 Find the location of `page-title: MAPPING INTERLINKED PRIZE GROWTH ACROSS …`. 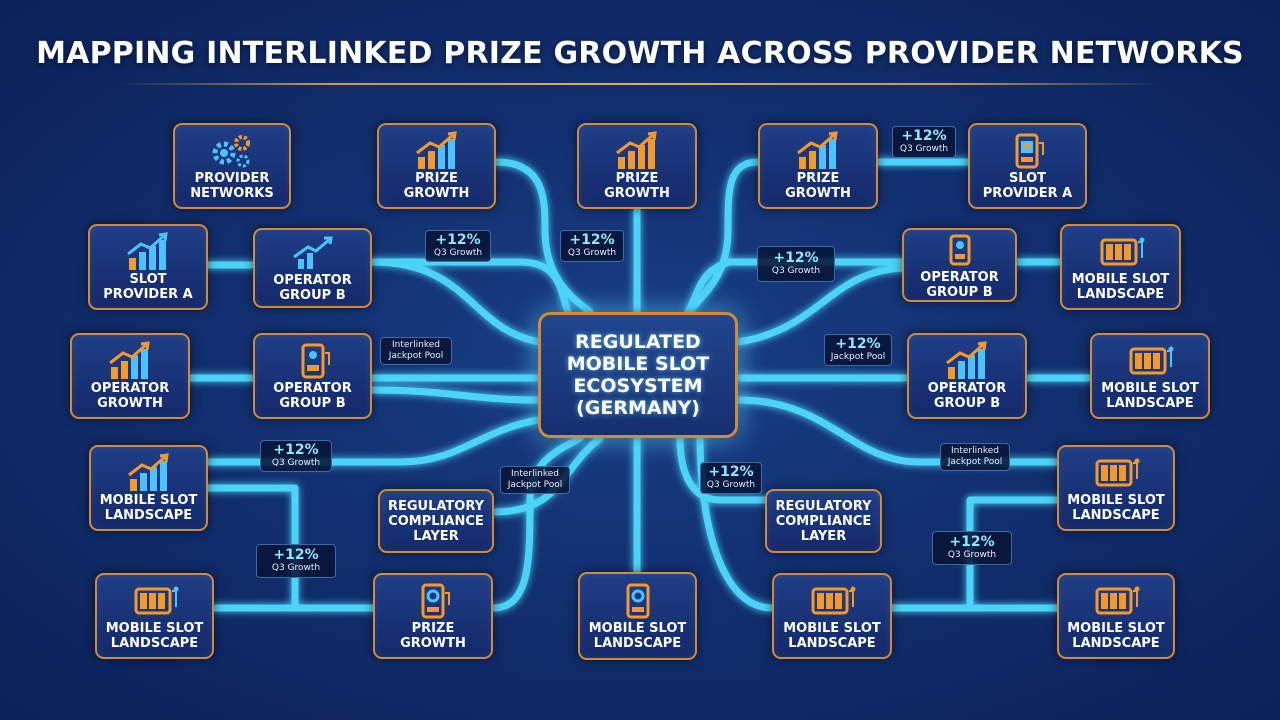

page-title: MAPPING INTERLINKED PRIZE GROWTH ACROSS … is located at coordinates (640, 53).